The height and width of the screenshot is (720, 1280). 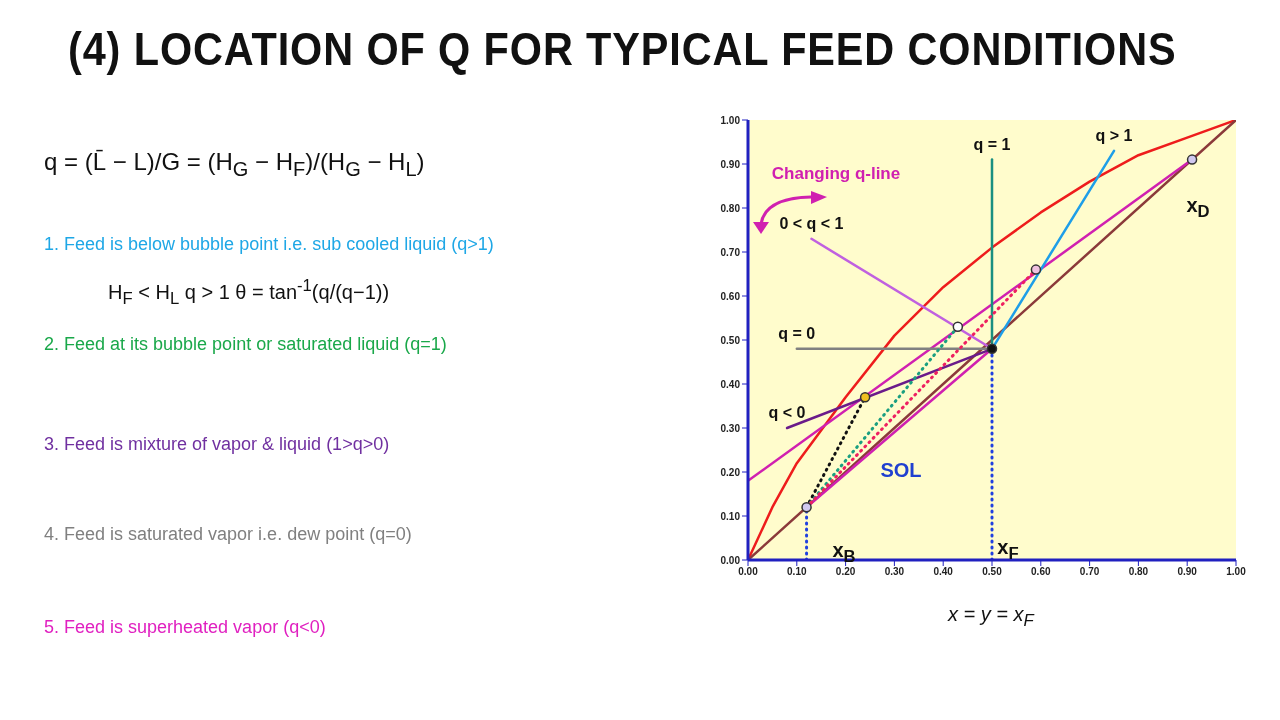 What do you see at coordinates (730, 164) in the screenshot?
I see `y-tick-label: 0.90` at bounding box center [730, 164].